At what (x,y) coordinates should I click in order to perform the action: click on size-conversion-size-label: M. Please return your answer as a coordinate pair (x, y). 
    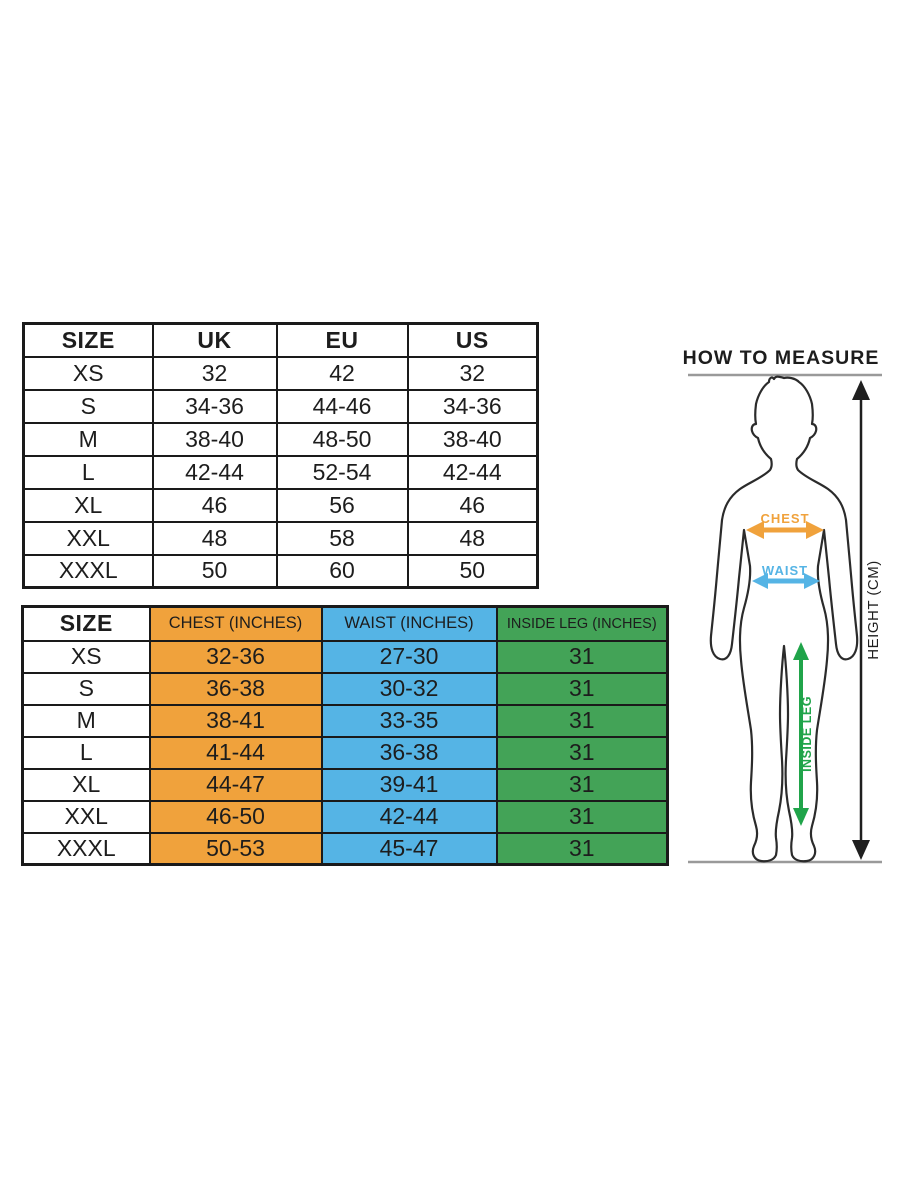
    Looking at the image, I should click on (88, 439).